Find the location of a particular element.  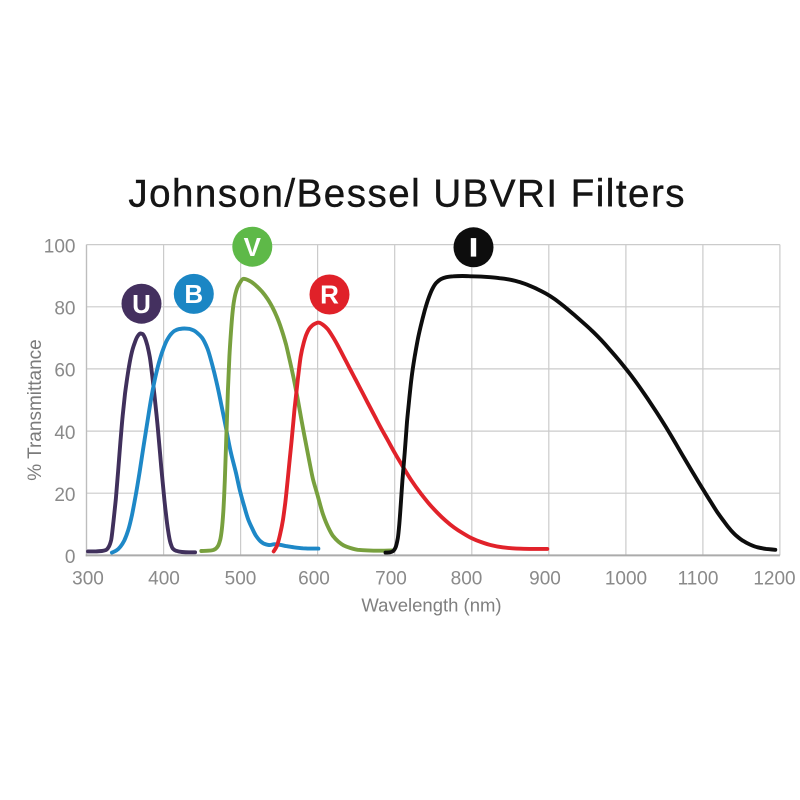

svg-text: 500 is located at coordinates (241, 578).